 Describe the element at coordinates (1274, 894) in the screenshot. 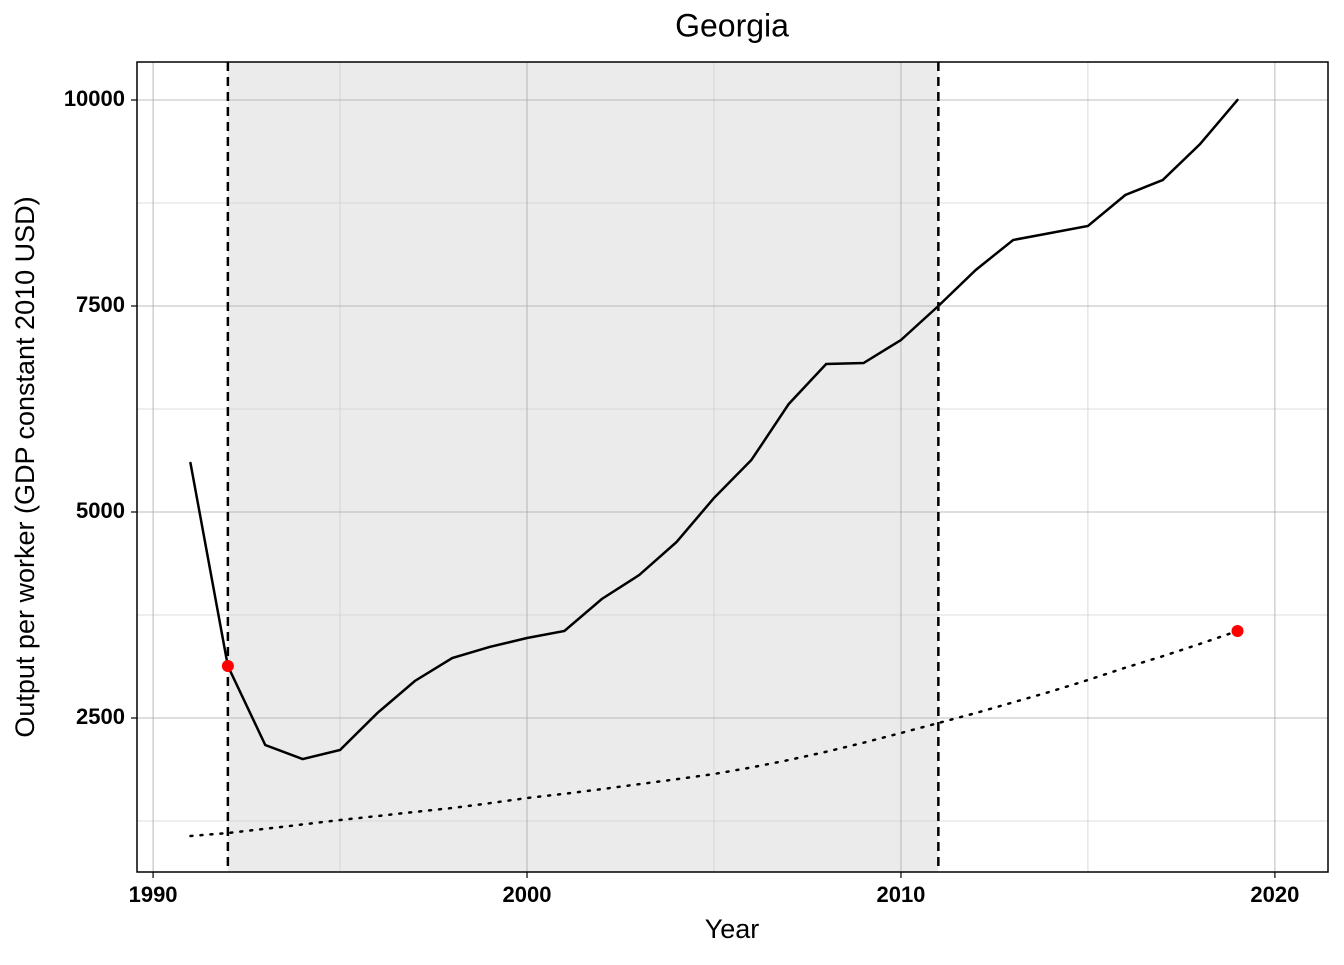

I see `x-tick-label: 2020` at that location.